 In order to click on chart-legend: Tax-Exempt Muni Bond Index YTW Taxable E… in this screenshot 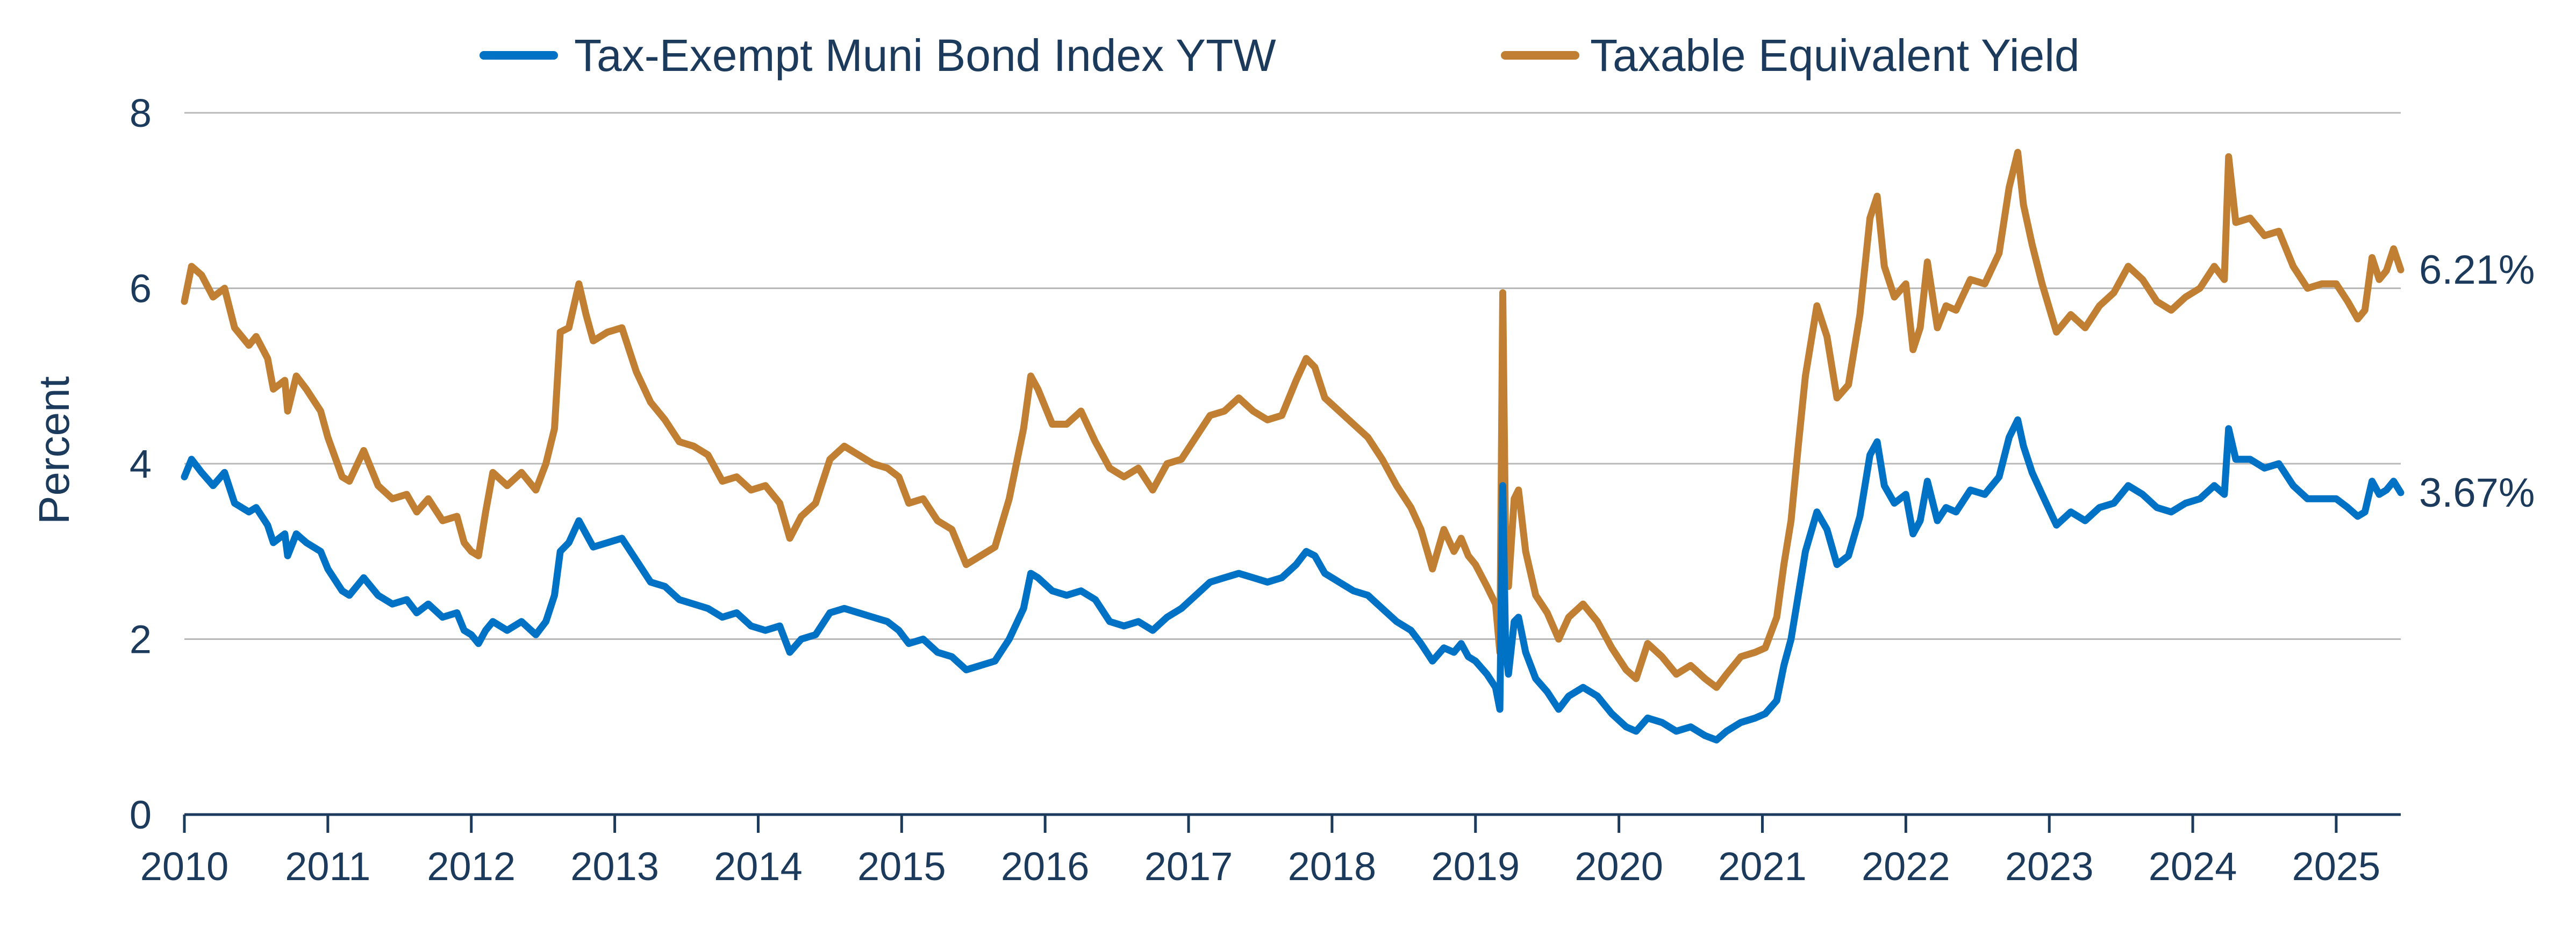, I will do `click(1280, 56)`.